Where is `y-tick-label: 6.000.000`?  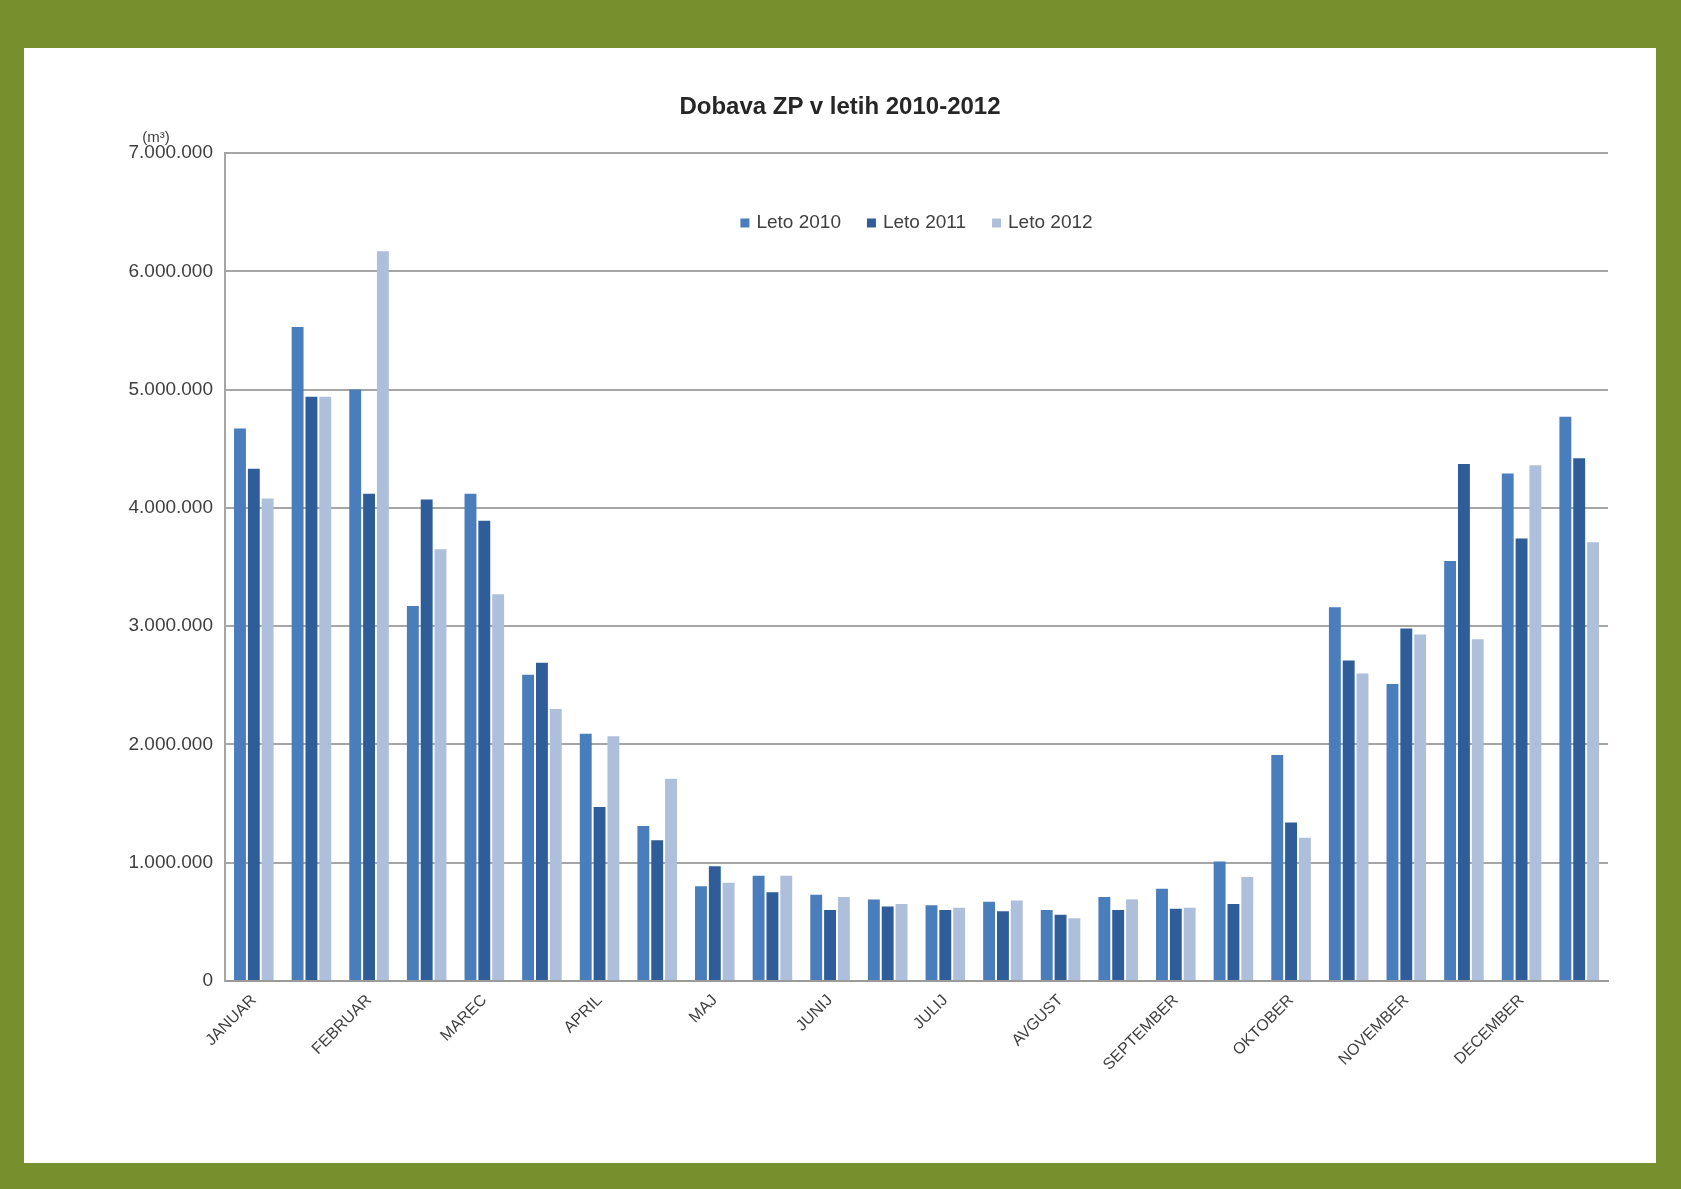
y-tick-label: 6.000.000 is located at coordinates (170, 270).